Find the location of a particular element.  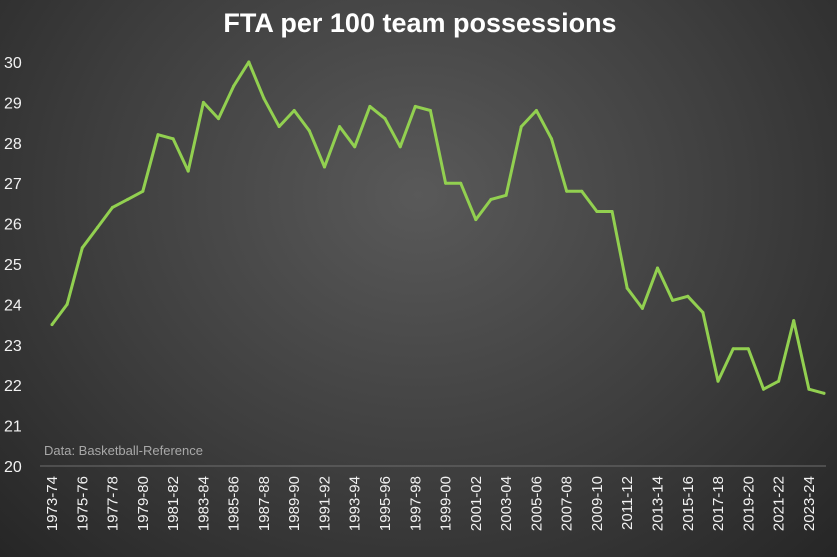

x-tick-label: 1999-00 is located at coordinates (446, 503).